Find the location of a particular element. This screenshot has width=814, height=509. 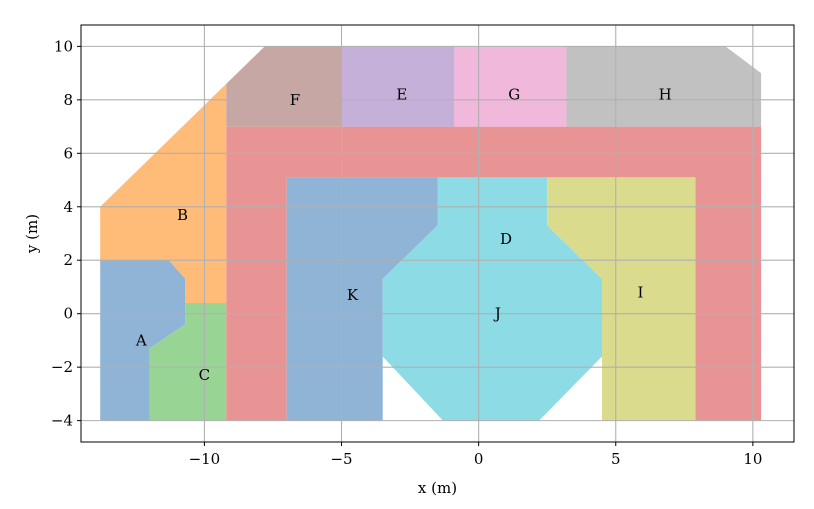

region-e is located at coordinates (397, 86).